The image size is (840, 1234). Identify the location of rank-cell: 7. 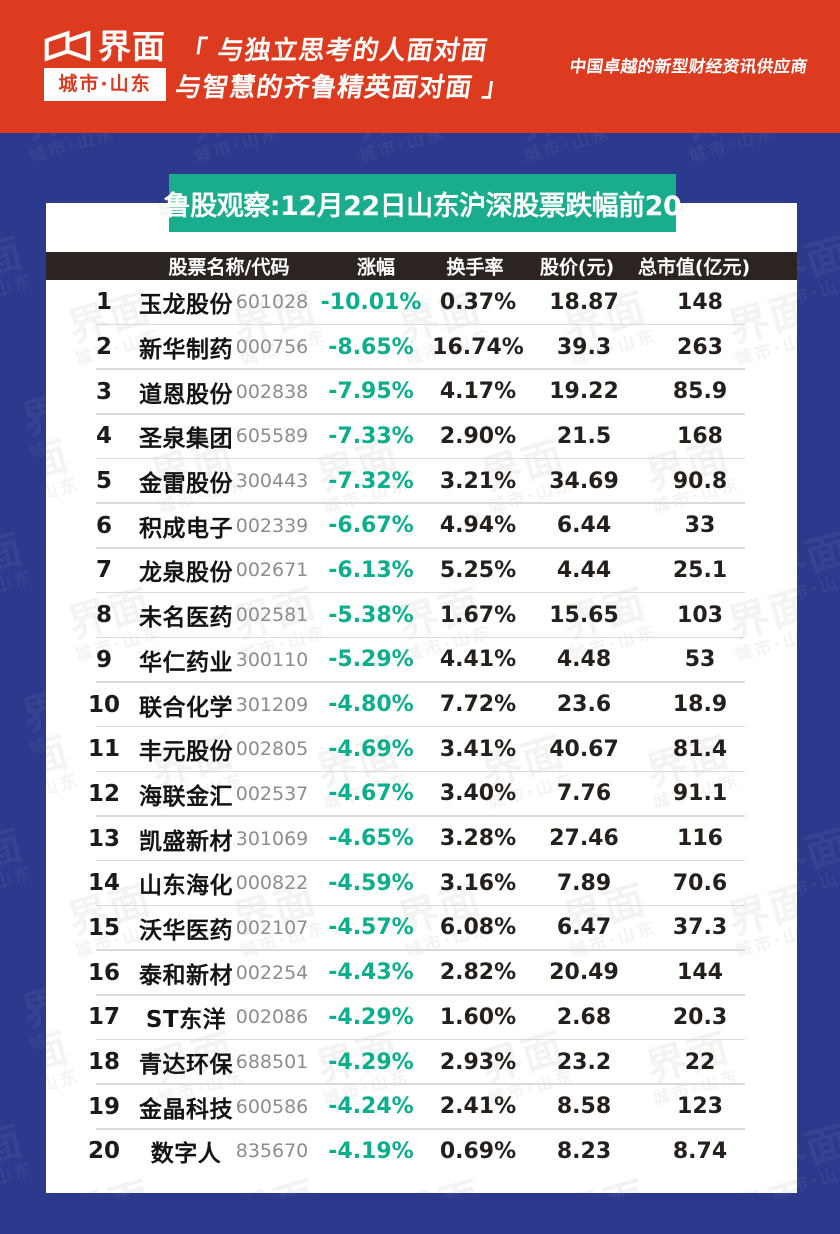
(103, 570).